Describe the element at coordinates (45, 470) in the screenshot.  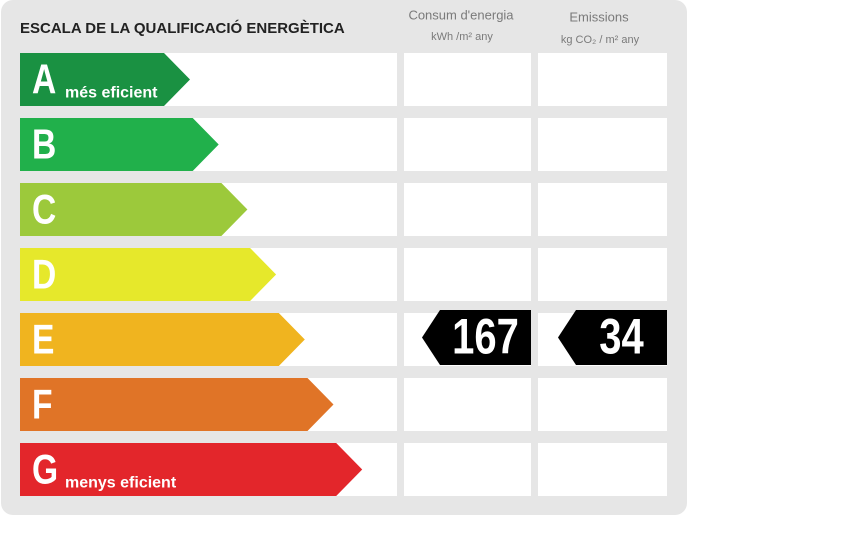
I see `class-letter: G` at that location.